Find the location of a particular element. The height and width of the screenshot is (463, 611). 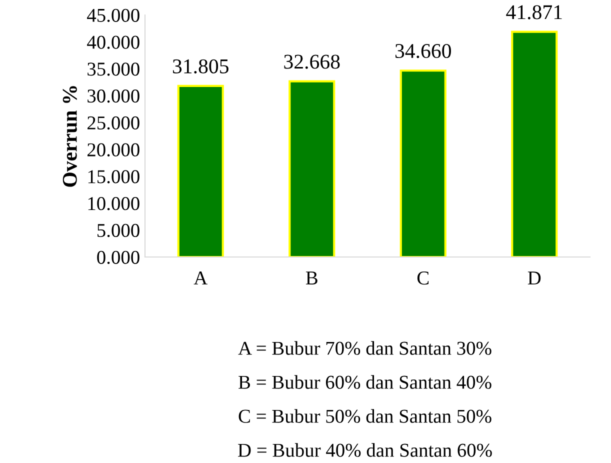

x-tick-label: D is located at coordinates (534, 278).